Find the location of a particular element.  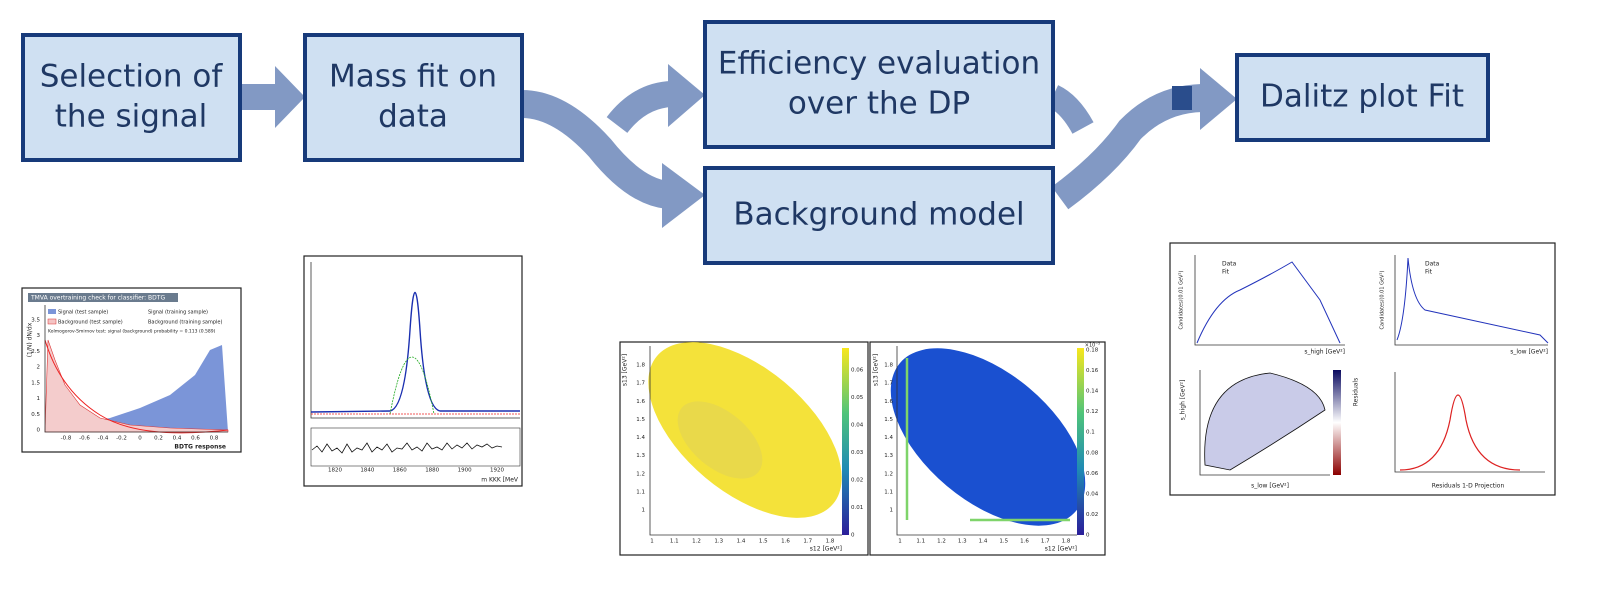

y-tick-label: 2.5 is located at coordinates (35, 352).